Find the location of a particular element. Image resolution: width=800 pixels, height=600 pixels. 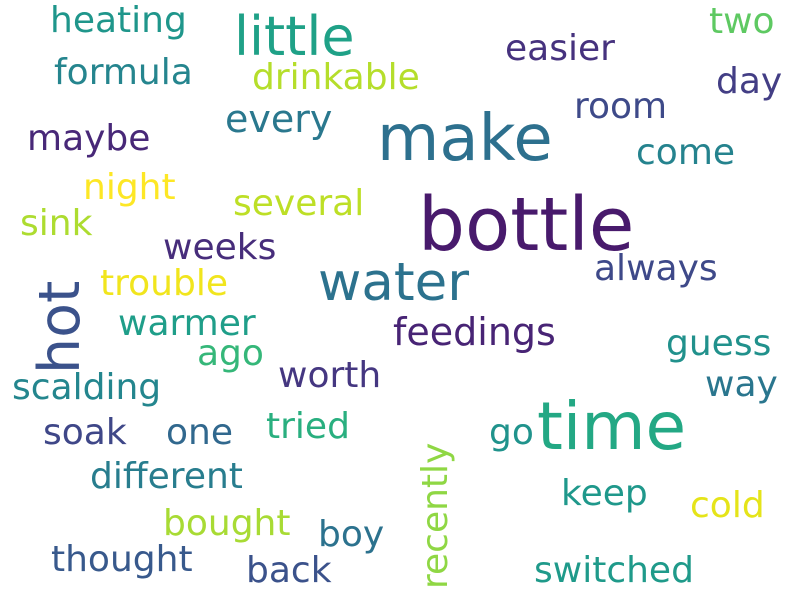

word-every: every is located at coordinates (279, 119).